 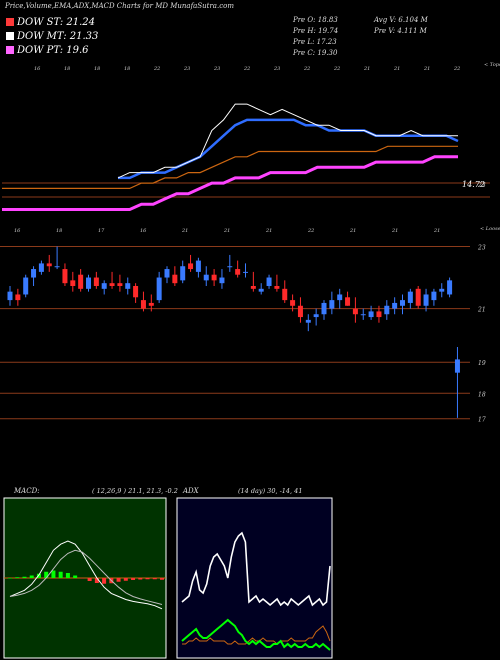 I want to click on macd-line, so click(x=86, y=575).